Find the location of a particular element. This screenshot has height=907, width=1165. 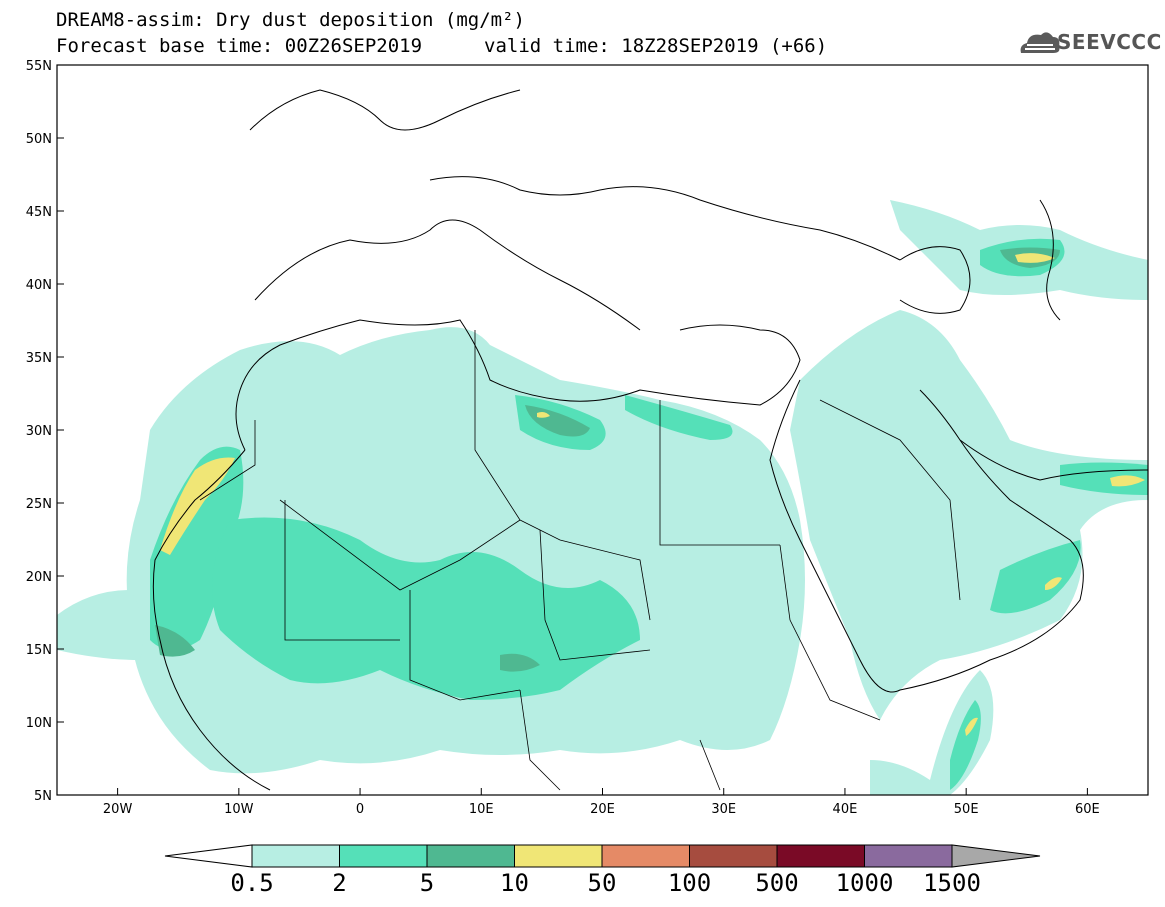

dust-area-yellow-oman is located at coordinates (1053, 583).